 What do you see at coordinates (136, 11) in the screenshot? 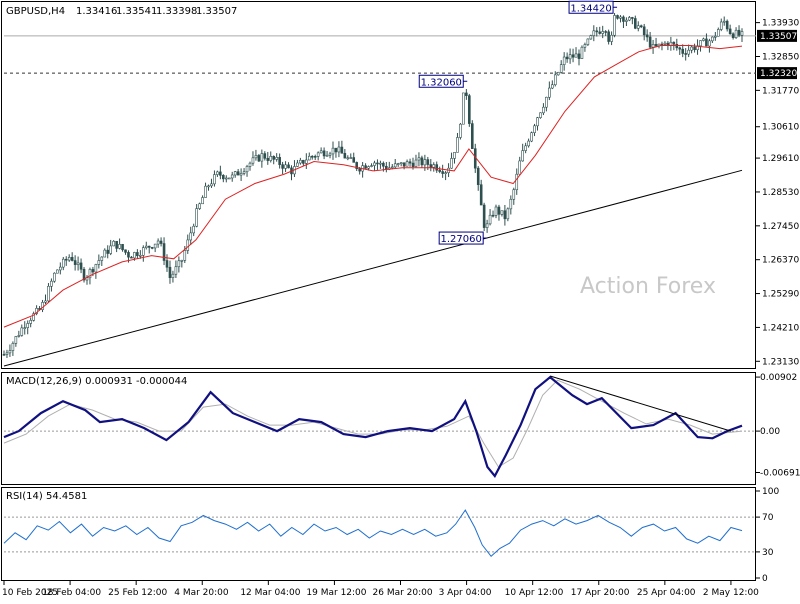
I see `high-value: 1.33541` at bounding box center [136, 11].